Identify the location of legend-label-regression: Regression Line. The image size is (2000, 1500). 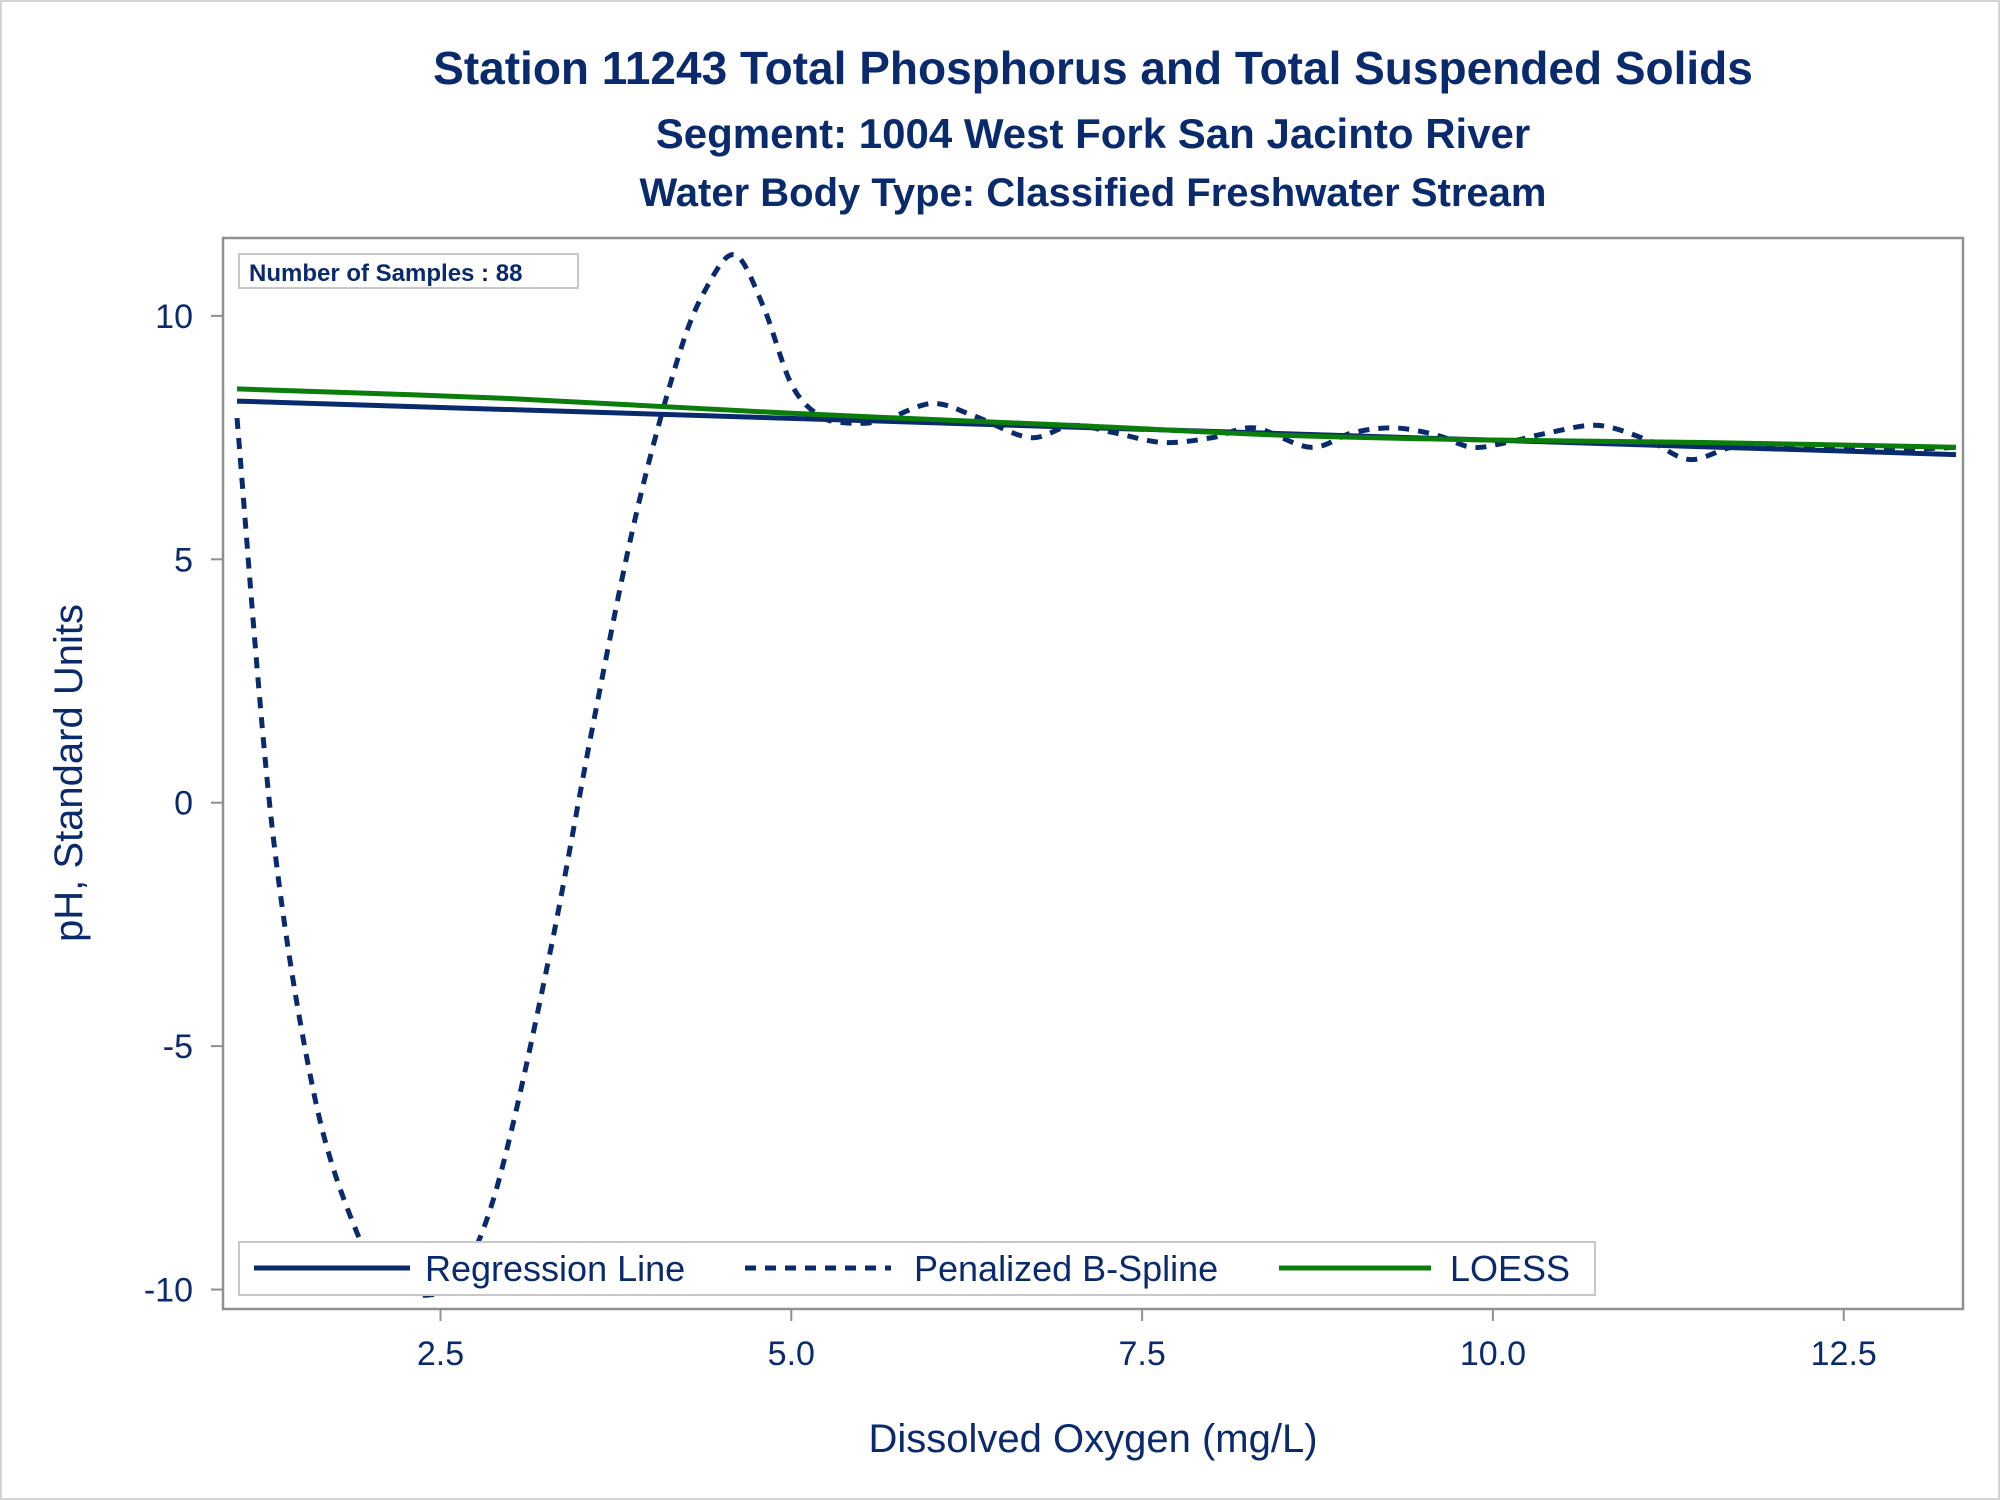
(555, 1268).